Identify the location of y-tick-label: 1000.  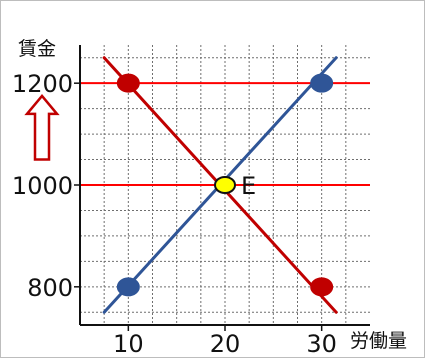
(42, 186).